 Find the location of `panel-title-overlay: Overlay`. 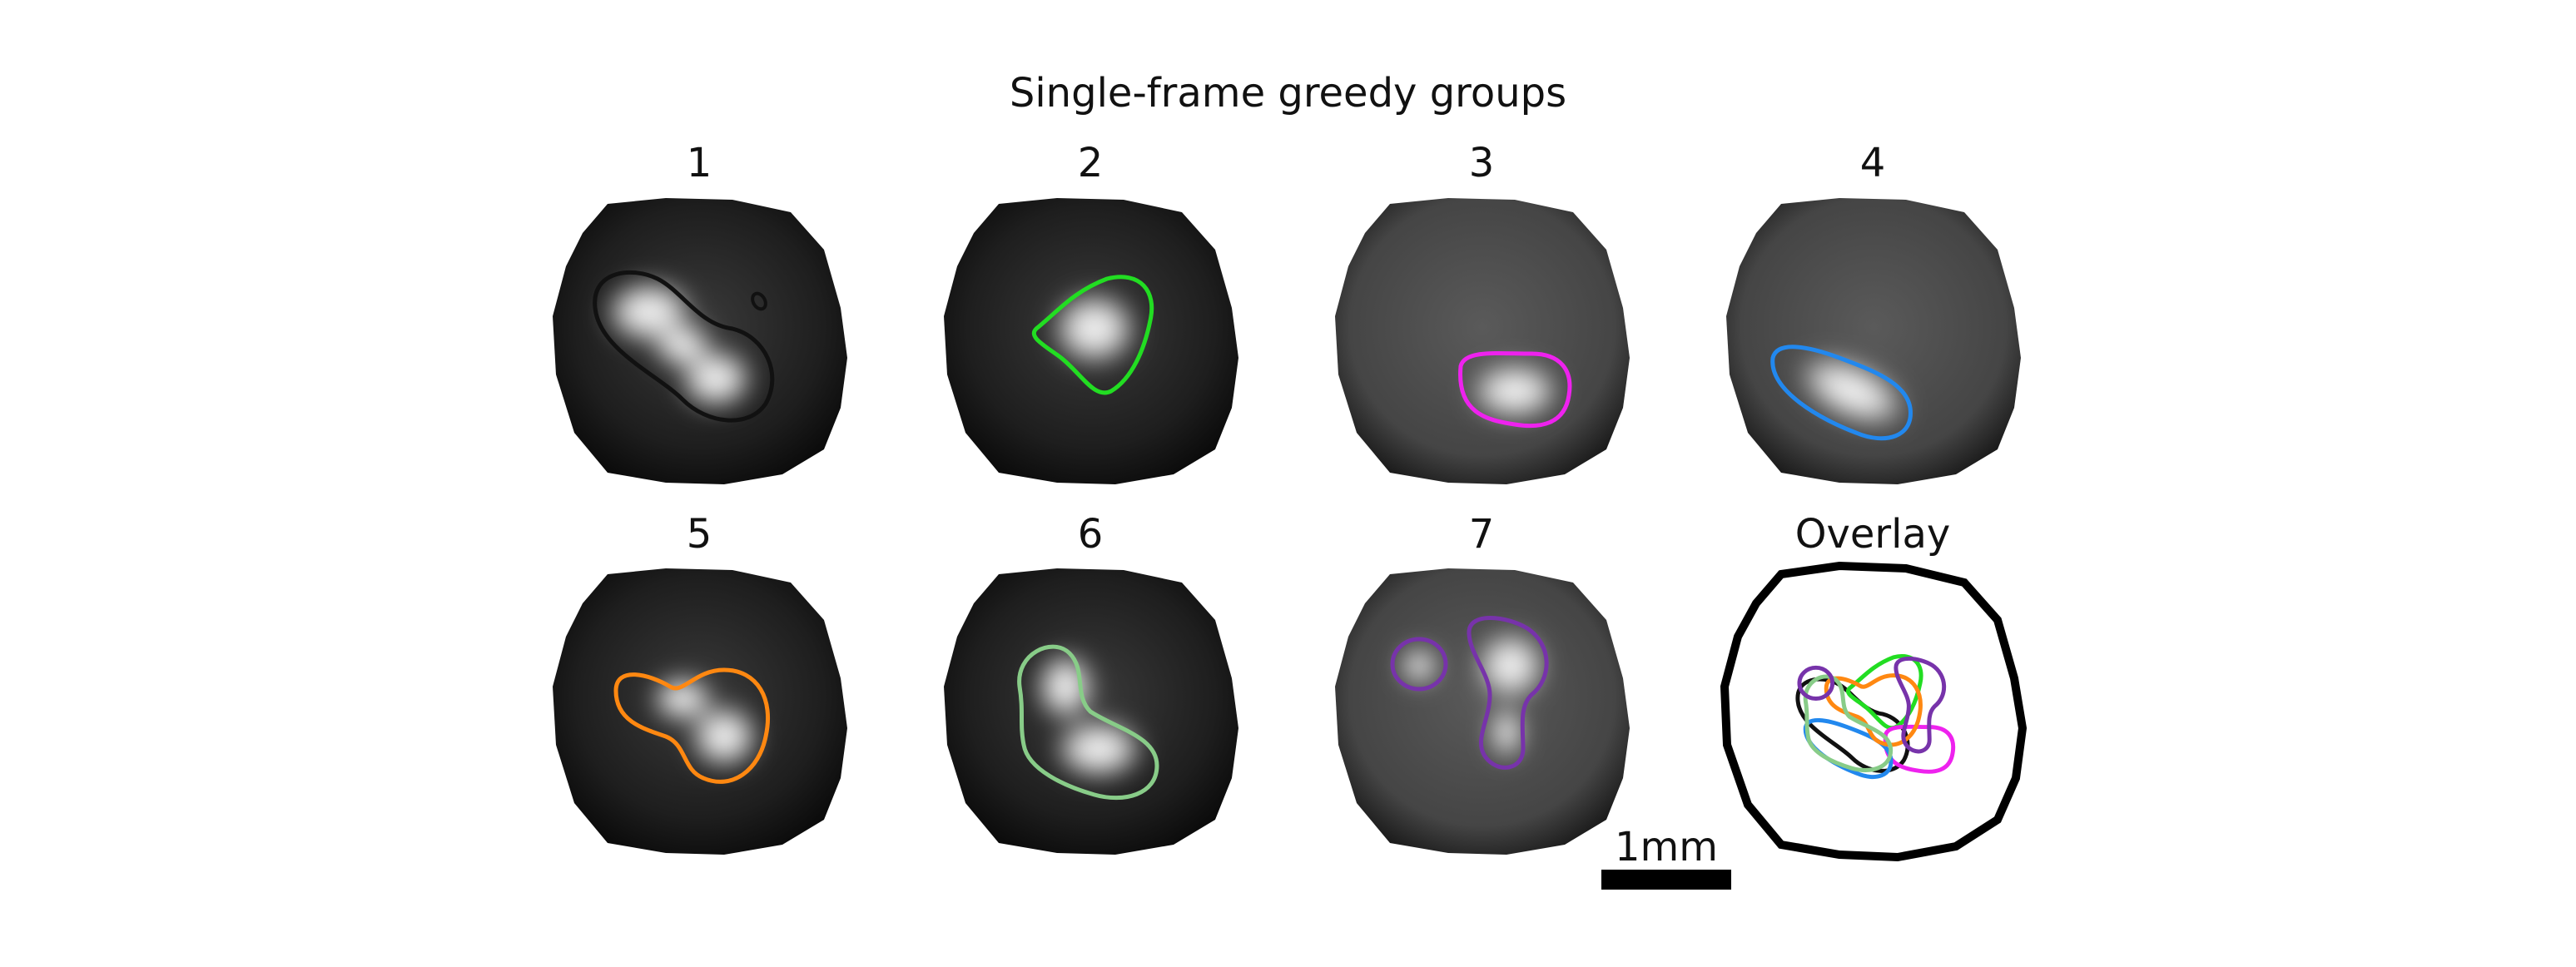

panel-title-overlay: Overlay is located at coordinates (1872, 534).